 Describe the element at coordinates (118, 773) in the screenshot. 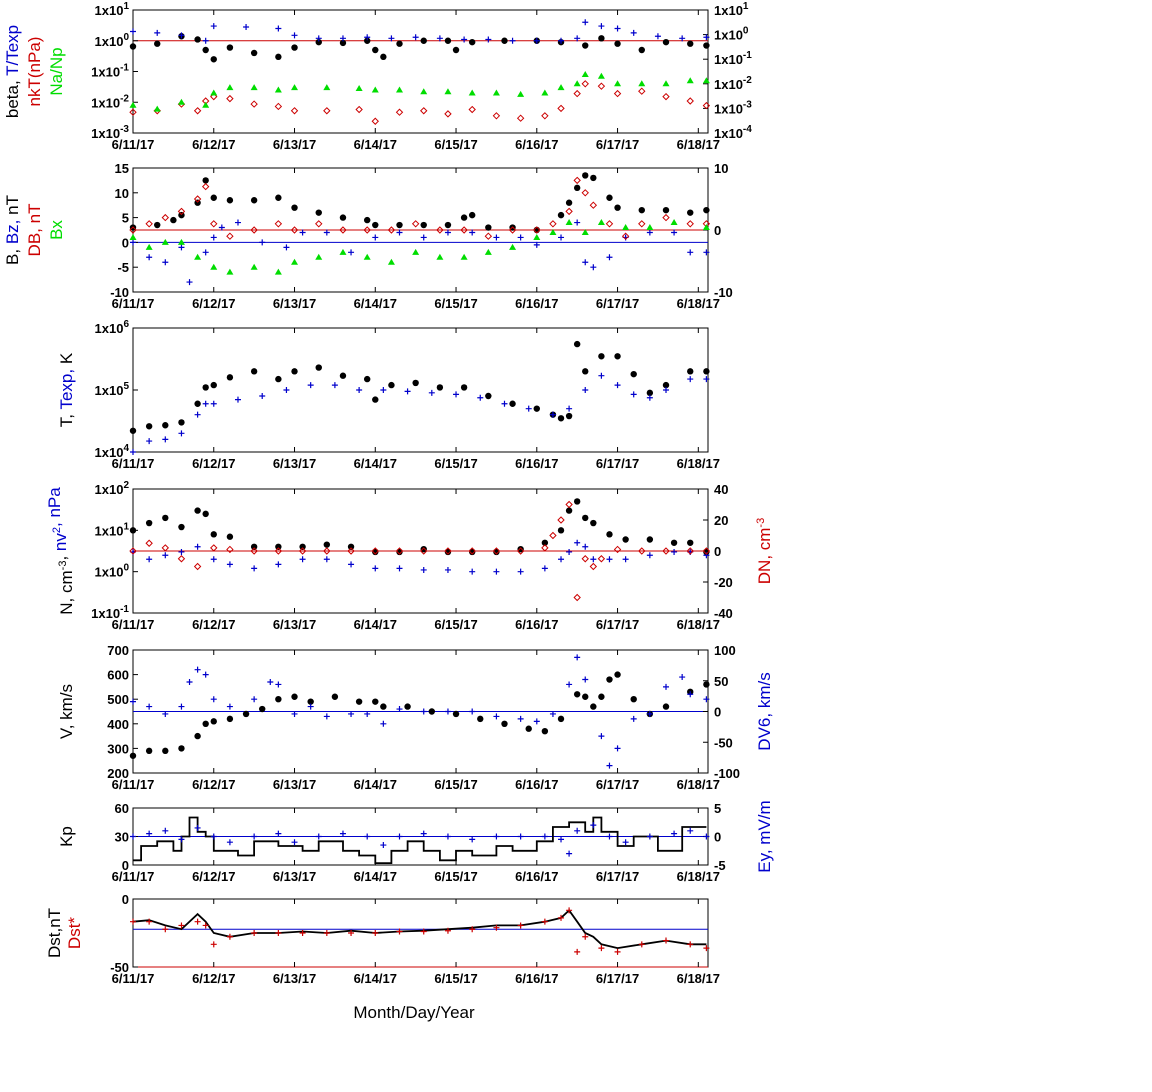

I see `y-tick-label: 200` at that location.